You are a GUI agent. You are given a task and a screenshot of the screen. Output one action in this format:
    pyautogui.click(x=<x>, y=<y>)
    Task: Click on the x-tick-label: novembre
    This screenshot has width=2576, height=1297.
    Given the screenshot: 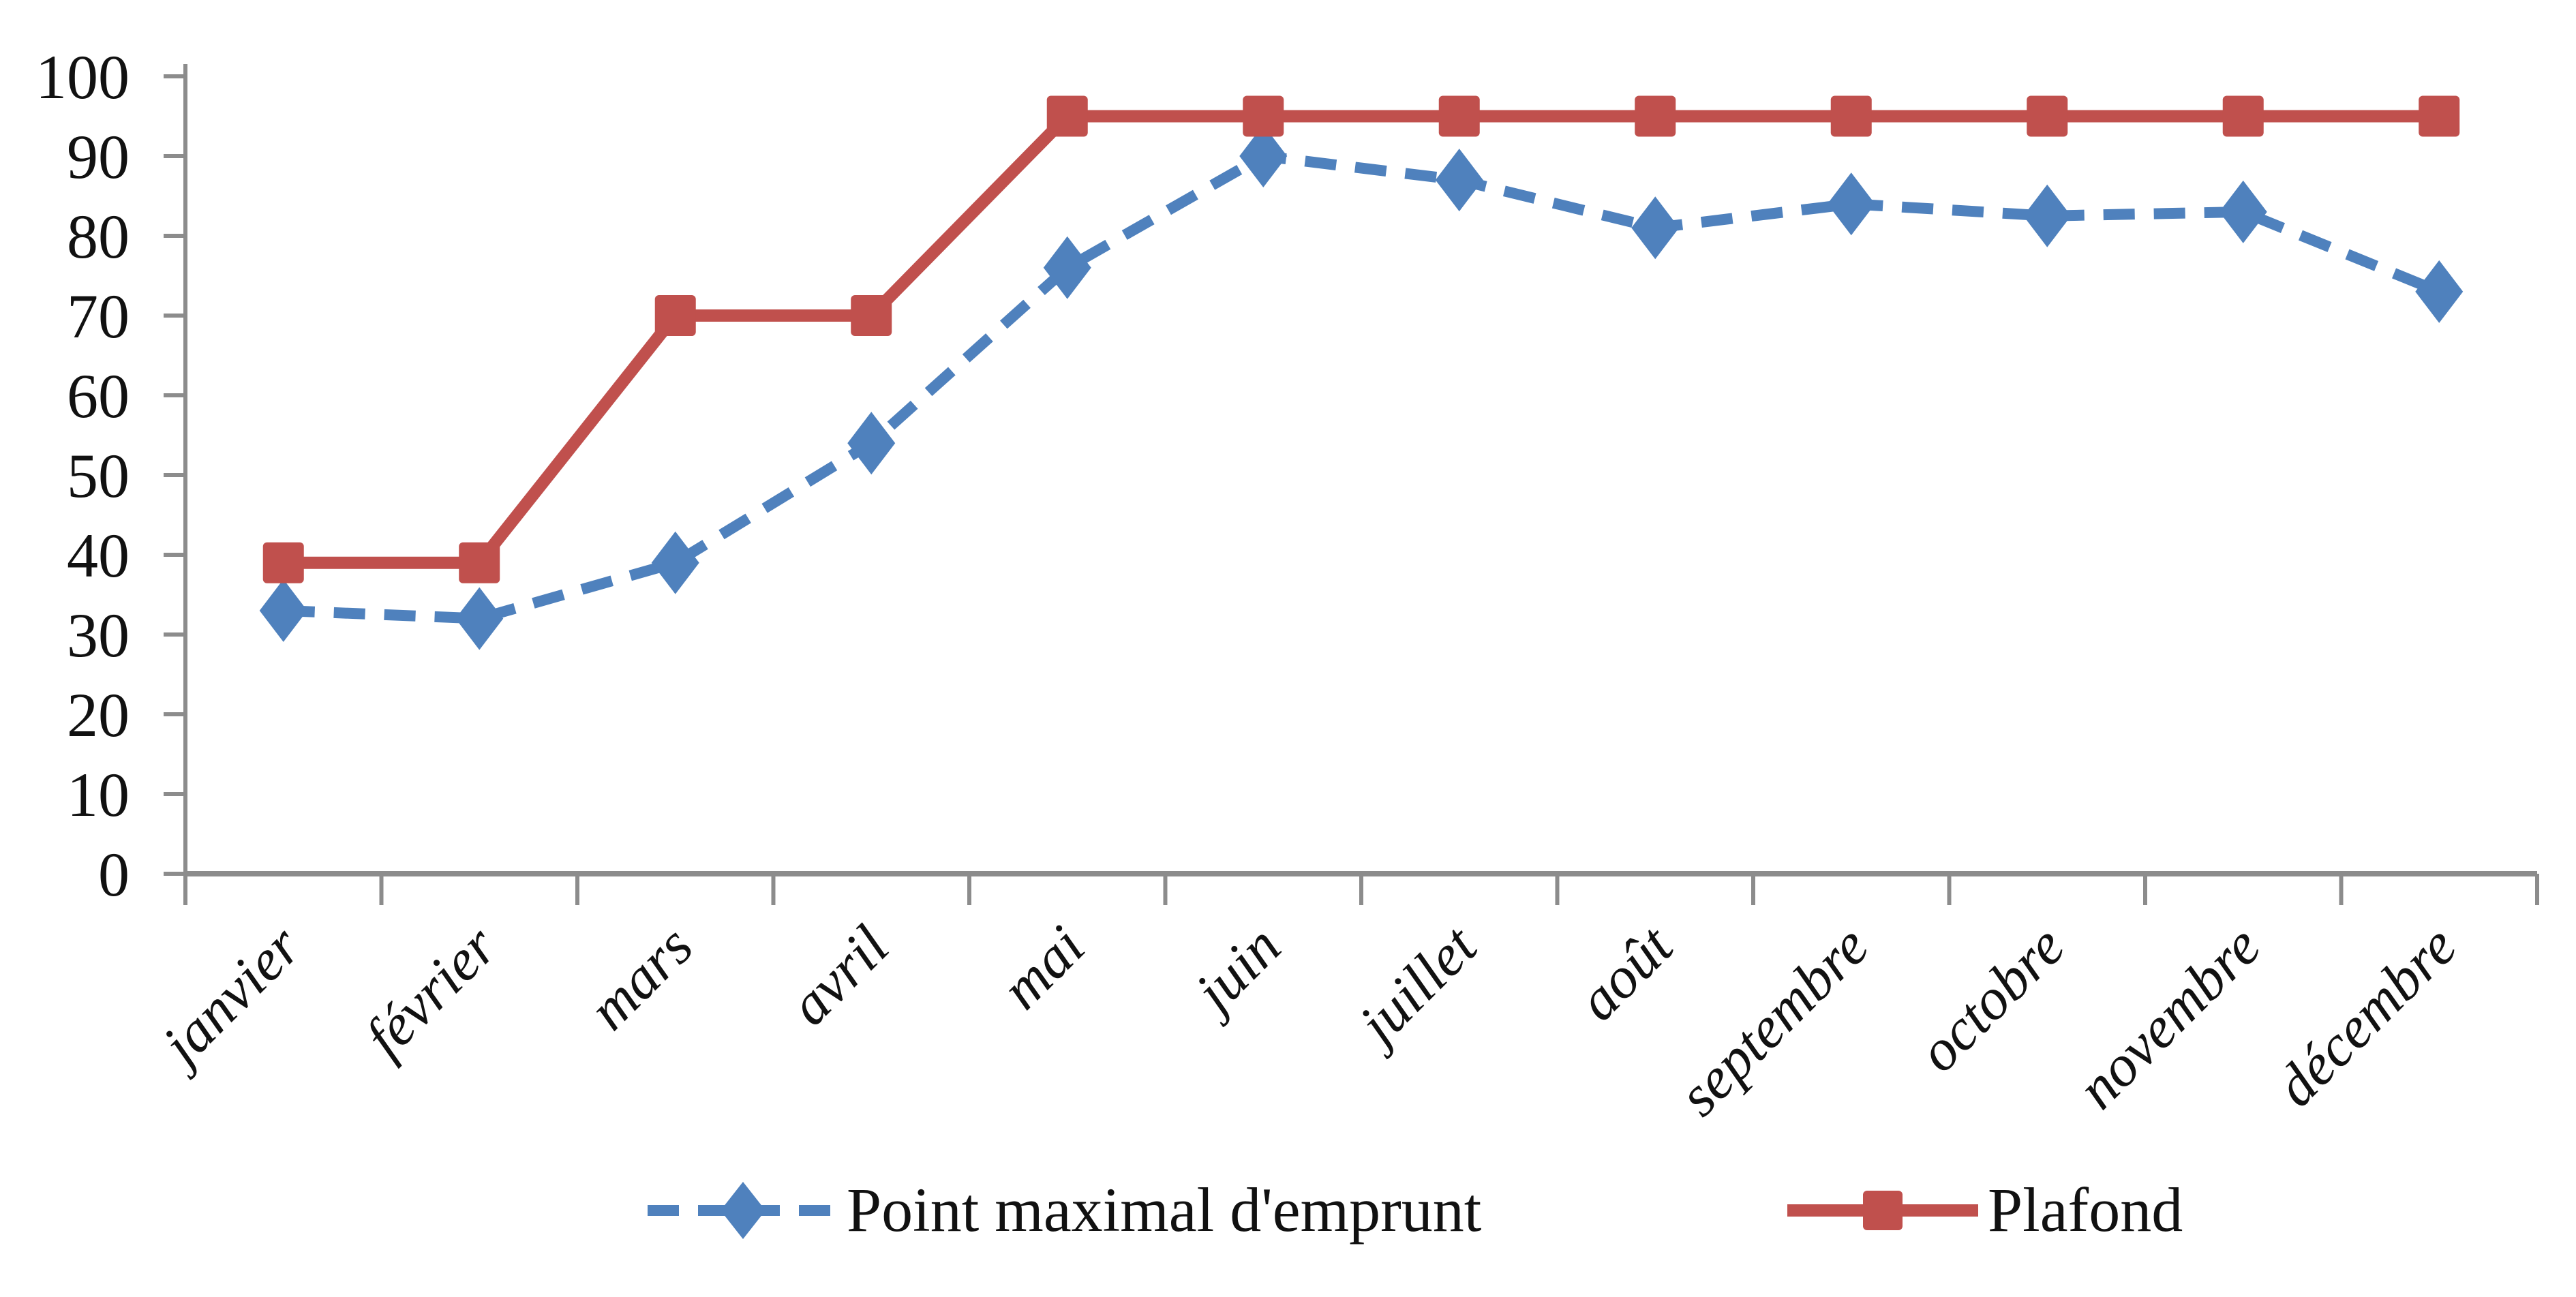 What is the action you would take?
    pyautogui.click(x=2169, y=1017)
    